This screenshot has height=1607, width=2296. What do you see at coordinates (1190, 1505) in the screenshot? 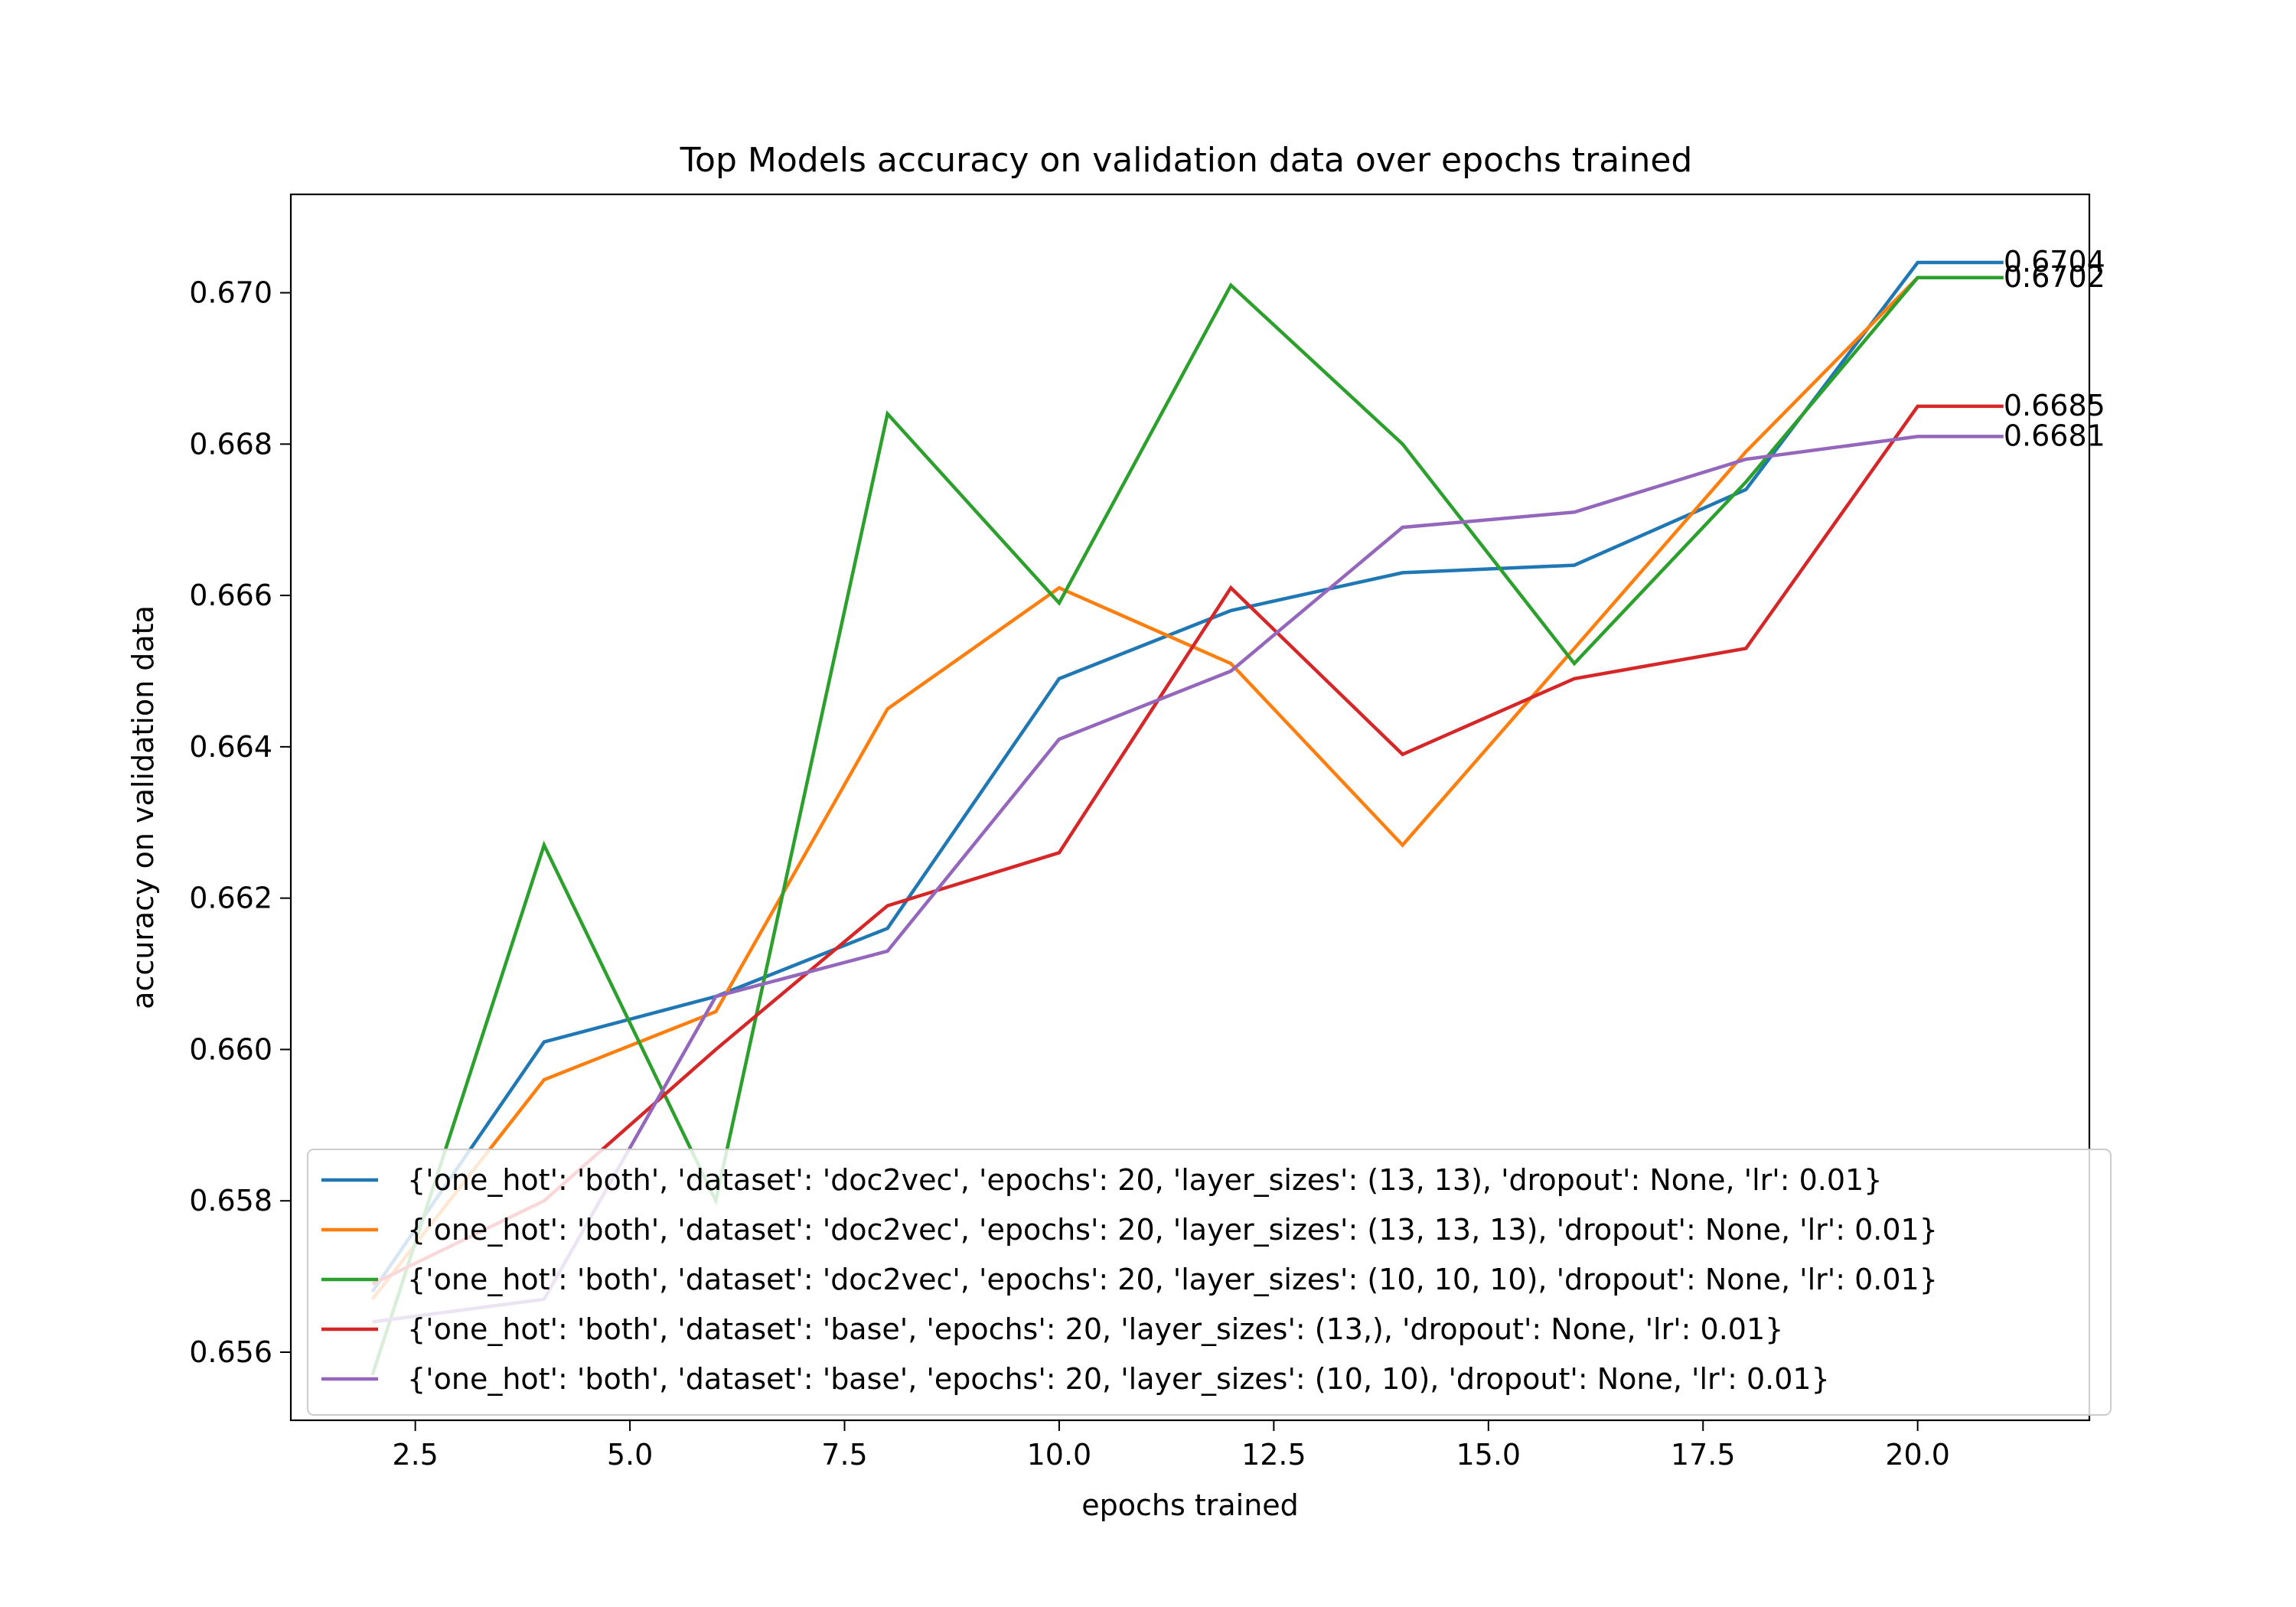
I see `x-axis-label: epochs trained` at bounding box center [1190, 1505].